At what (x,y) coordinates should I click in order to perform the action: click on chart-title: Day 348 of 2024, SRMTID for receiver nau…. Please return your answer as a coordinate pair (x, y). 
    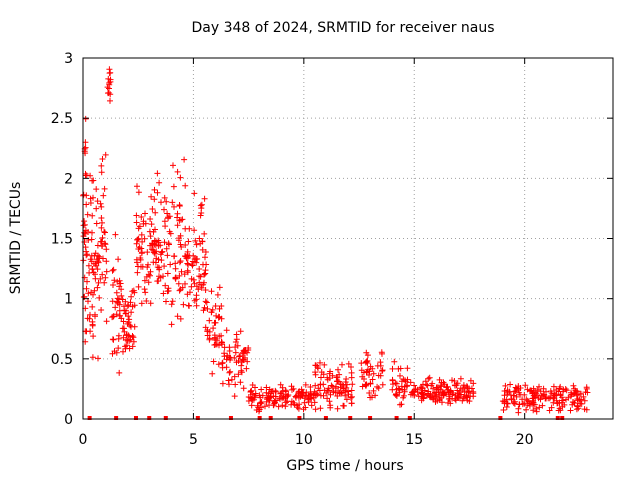
    Looking at the image, I should click on (342, 28).